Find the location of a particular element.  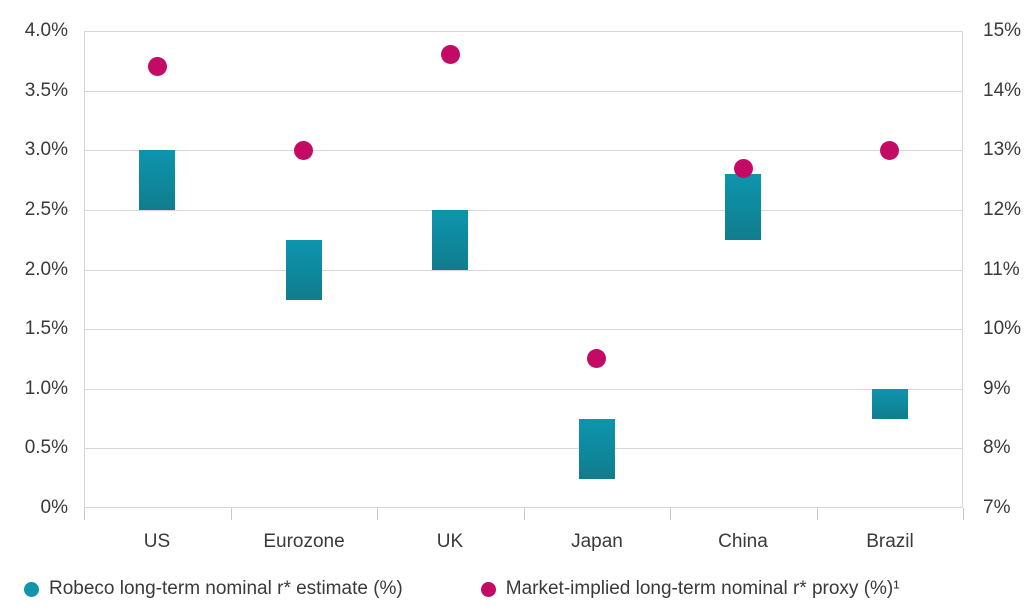

right-axis-tick-label: 14% is located at coordinates (1002, 90).